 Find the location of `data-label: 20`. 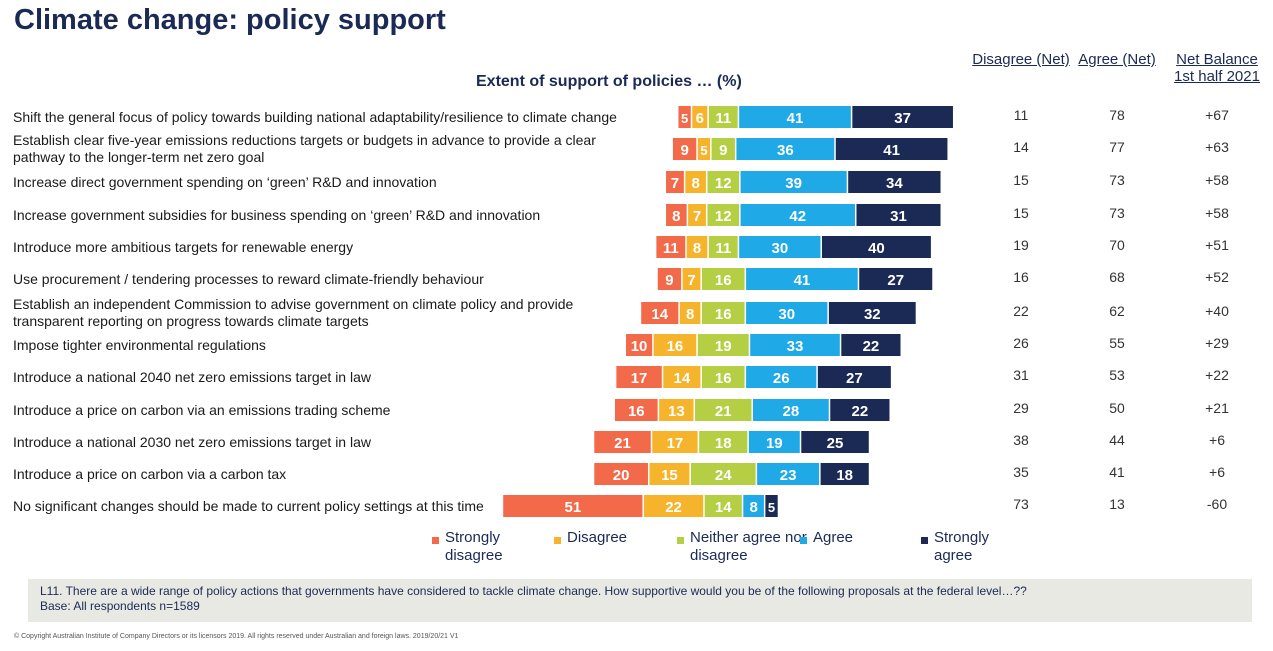

data-label: 20 is located at coordinates (621, 475).